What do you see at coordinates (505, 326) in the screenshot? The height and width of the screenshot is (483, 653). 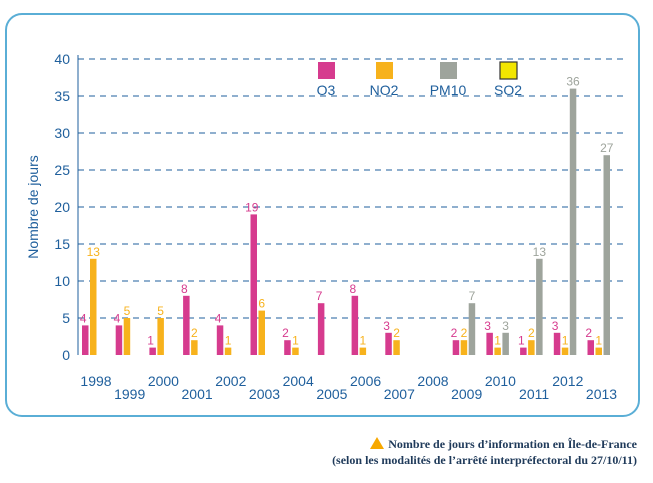 I see `data-label-pm10: 3` at bounding box center [505, 326].